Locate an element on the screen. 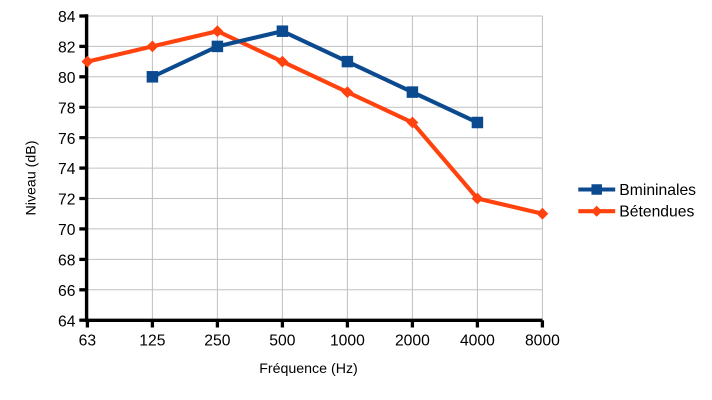  svg-text: 2000 is located at coordinates (412, 340).